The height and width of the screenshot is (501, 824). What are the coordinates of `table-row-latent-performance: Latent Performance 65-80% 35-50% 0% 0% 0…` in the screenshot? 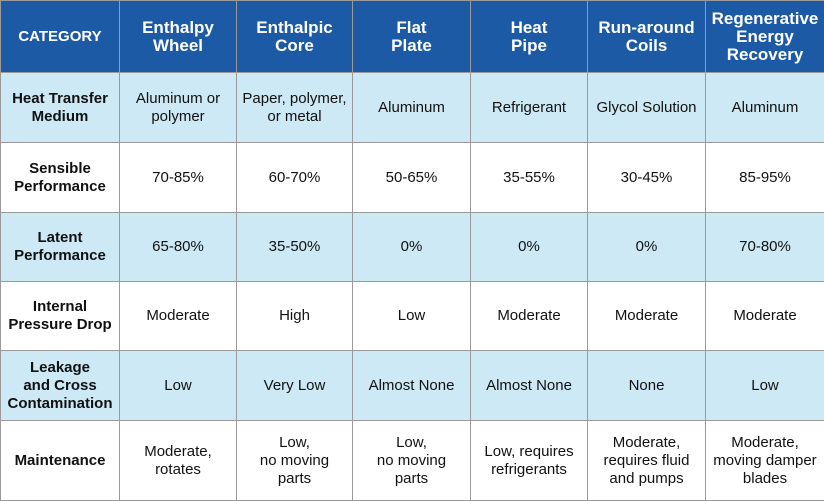 It's located at (412, 247).